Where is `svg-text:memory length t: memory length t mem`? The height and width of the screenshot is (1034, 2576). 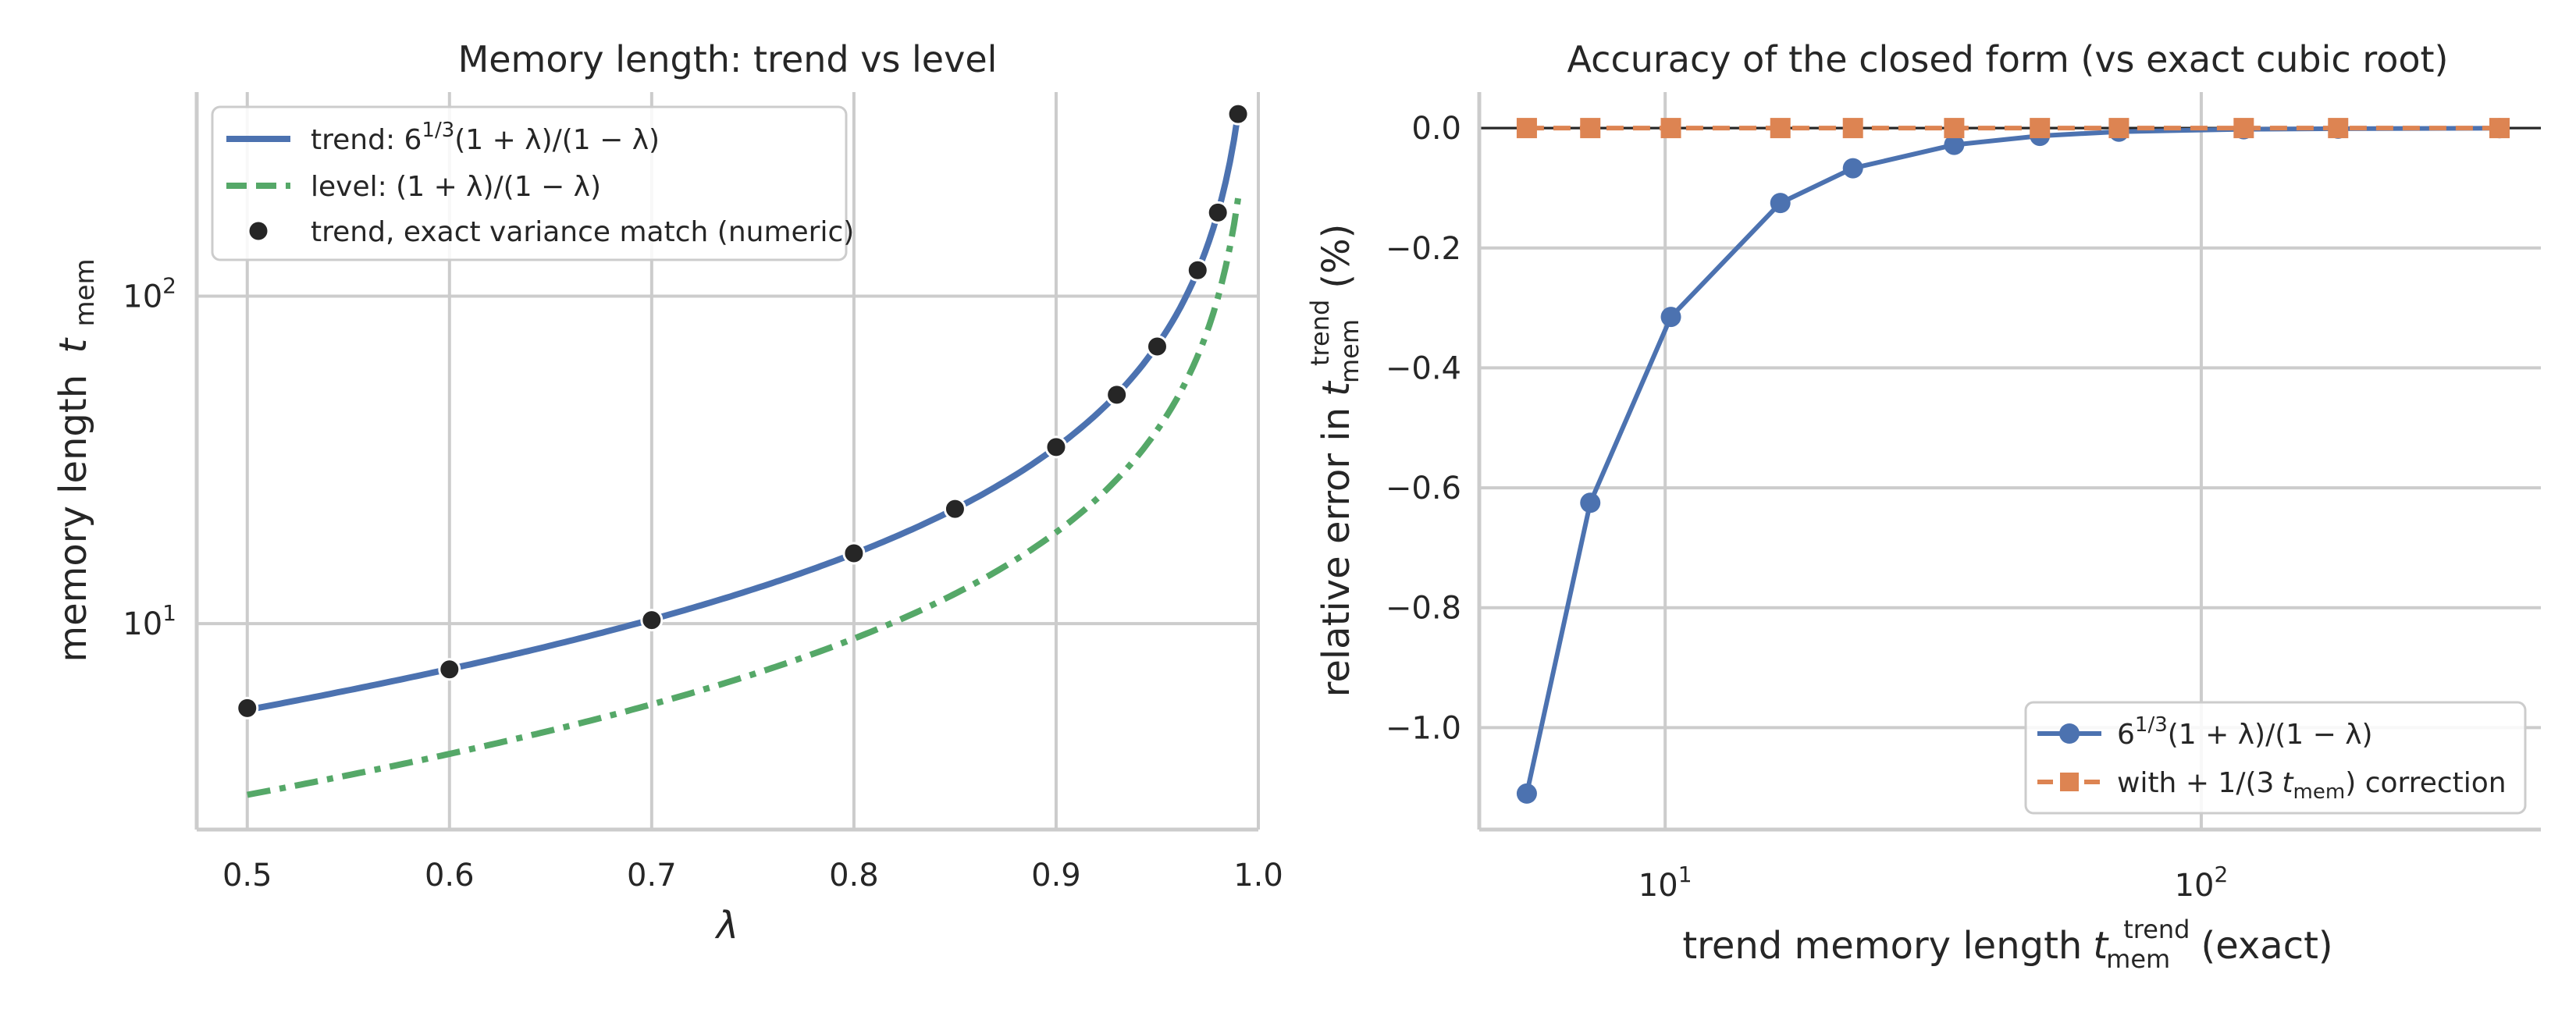 svg-text:memory length t: memory length t mem is located at coordinates (76, 460).